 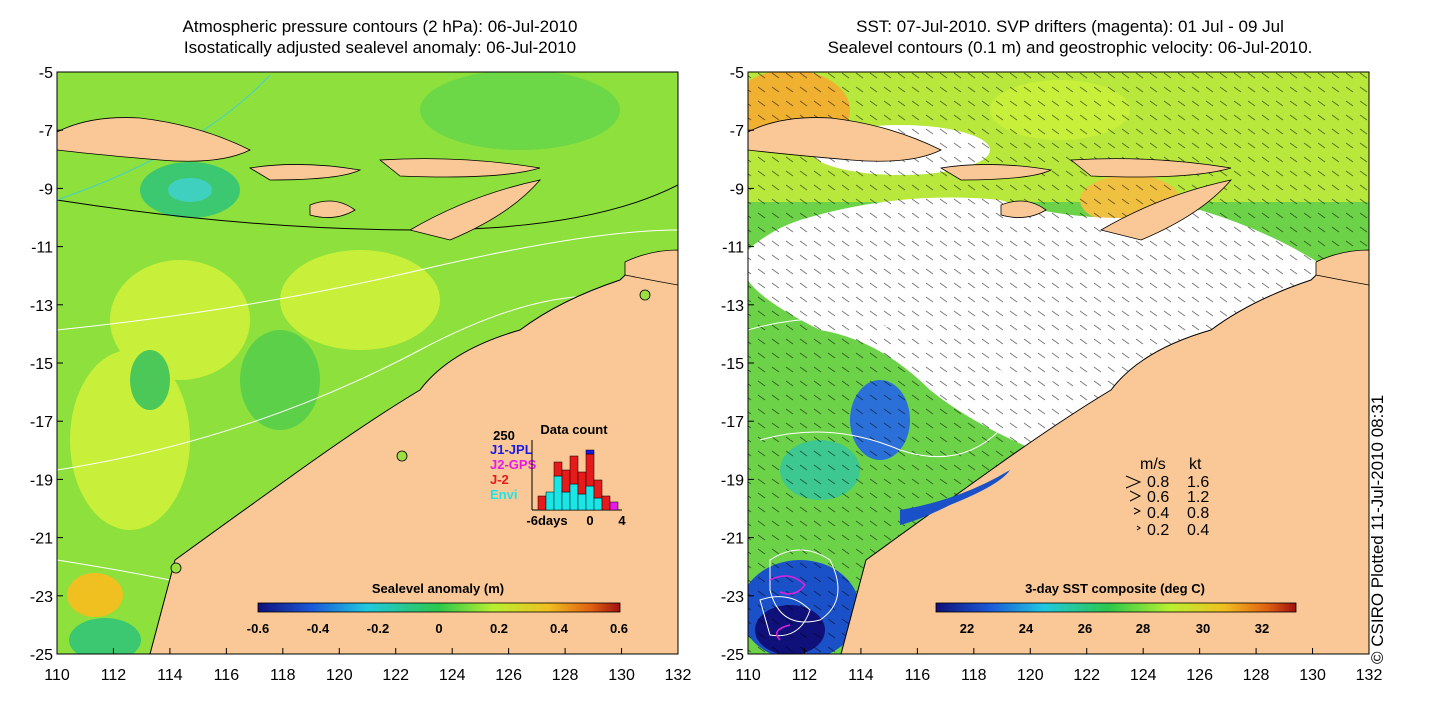 What do you see at coordinates (678, 675) in the screenshot?
I see `left-map-x-tick-label: 132` at bounding box center [678, 675].